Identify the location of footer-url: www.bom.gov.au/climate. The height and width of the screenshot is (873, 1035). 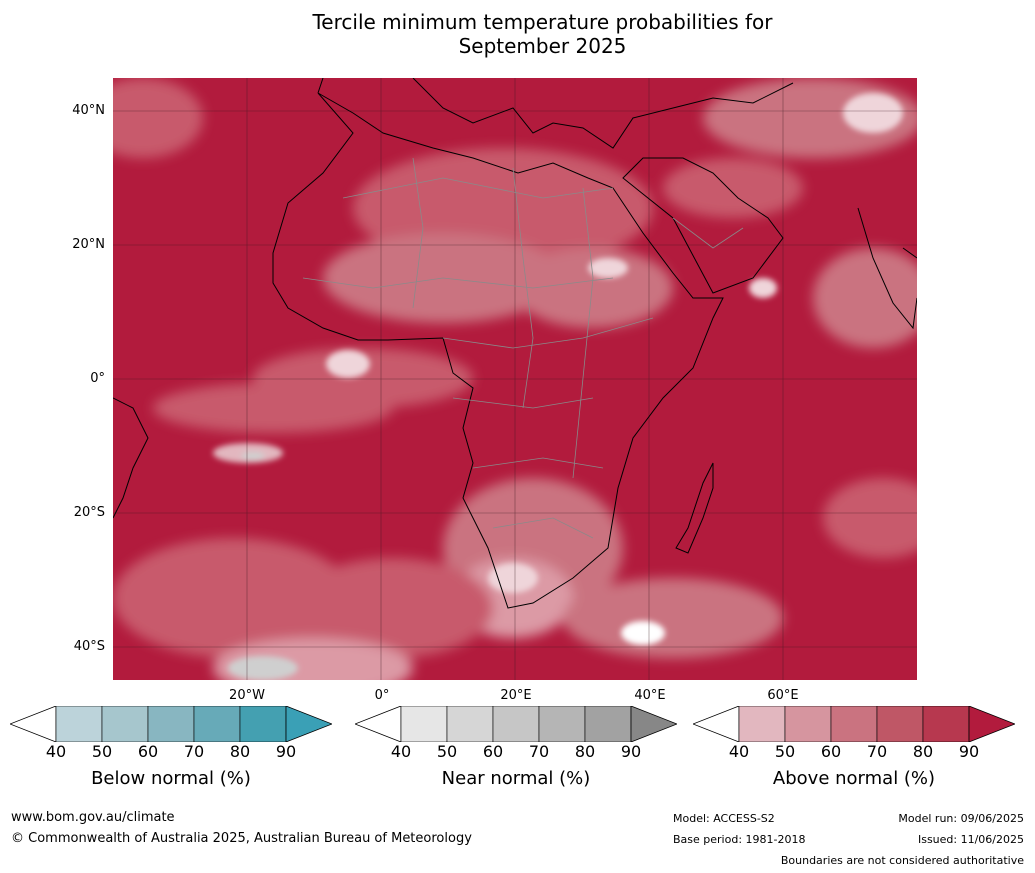
(93, 817).